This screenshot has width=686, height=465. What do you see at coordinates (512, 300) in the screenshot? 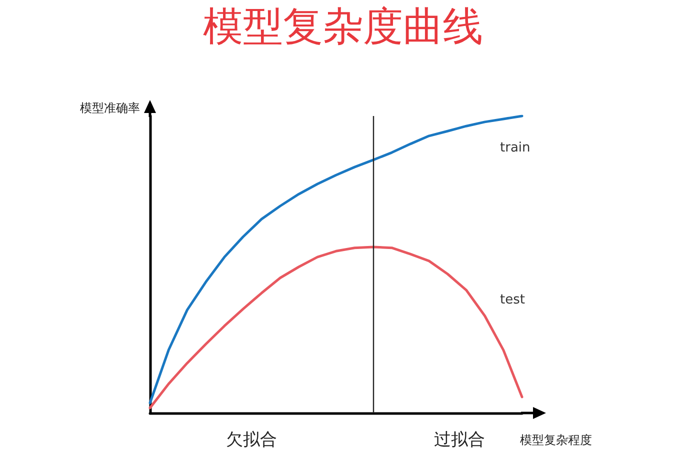
I see `series-label: test` at bounding box center [512, 300].